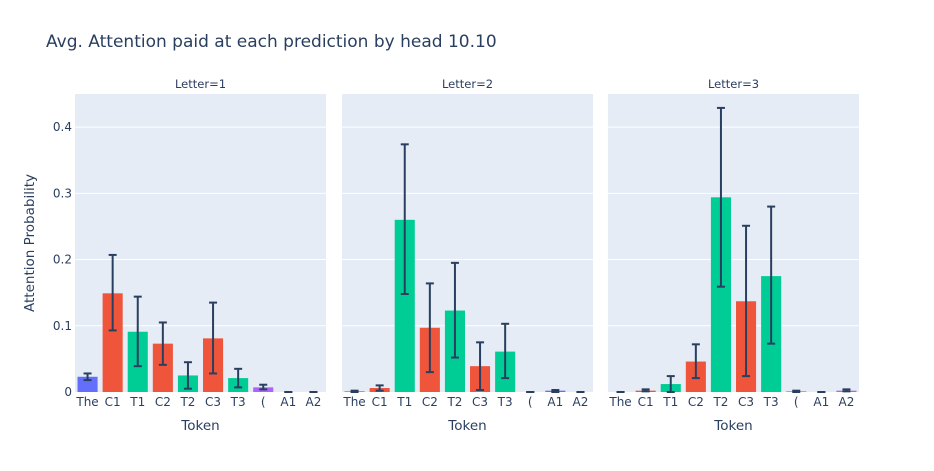  What do you see at coordinates (467, 84) in the screenshot?
I see `facet-label: Letter=2` at bounding box center [467, 84].